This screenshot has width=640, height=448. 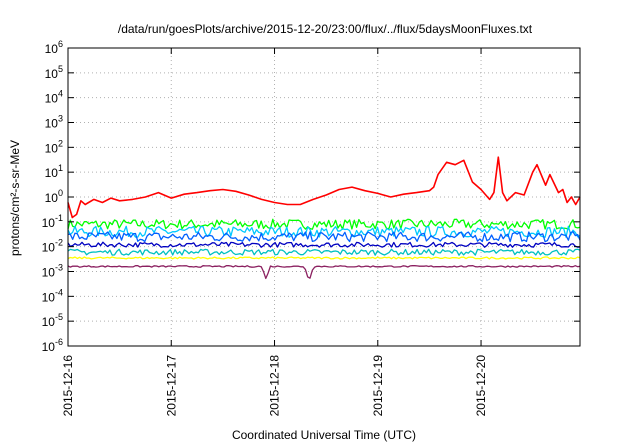 I want to click on y-tick-label: 10⁻³, so click(x=52, y=271).